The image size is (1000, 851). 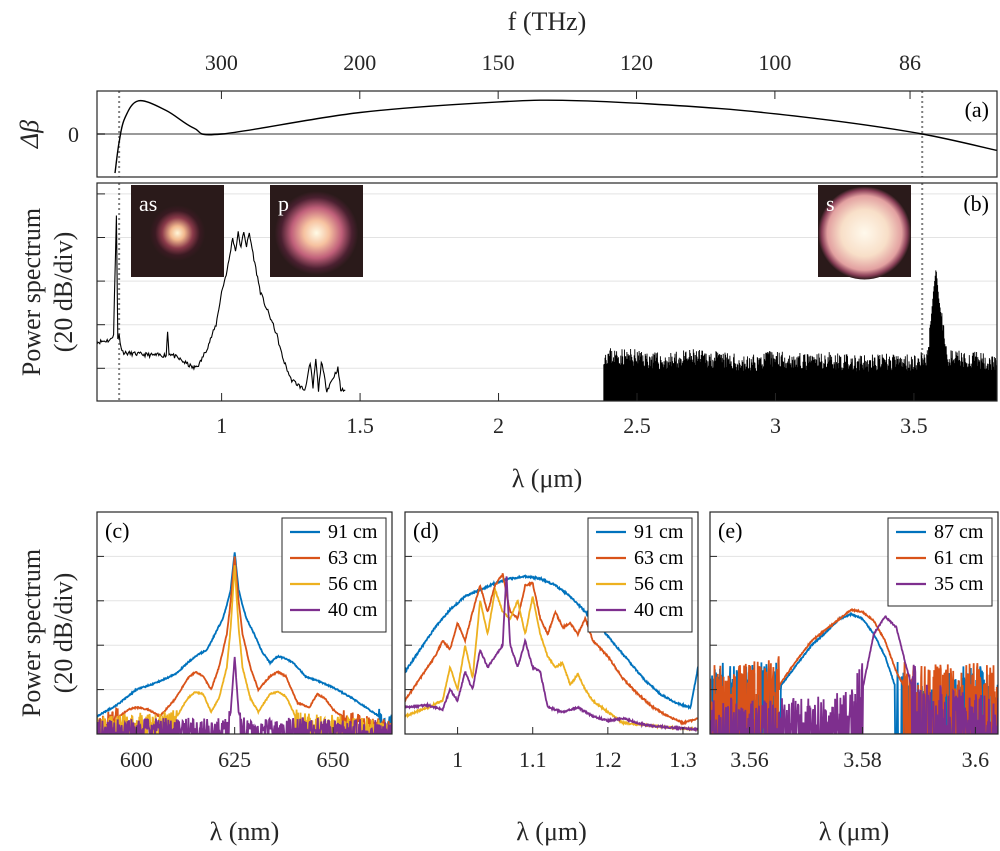 I want to click on panel-label: (d), so click(x=426, y=530).